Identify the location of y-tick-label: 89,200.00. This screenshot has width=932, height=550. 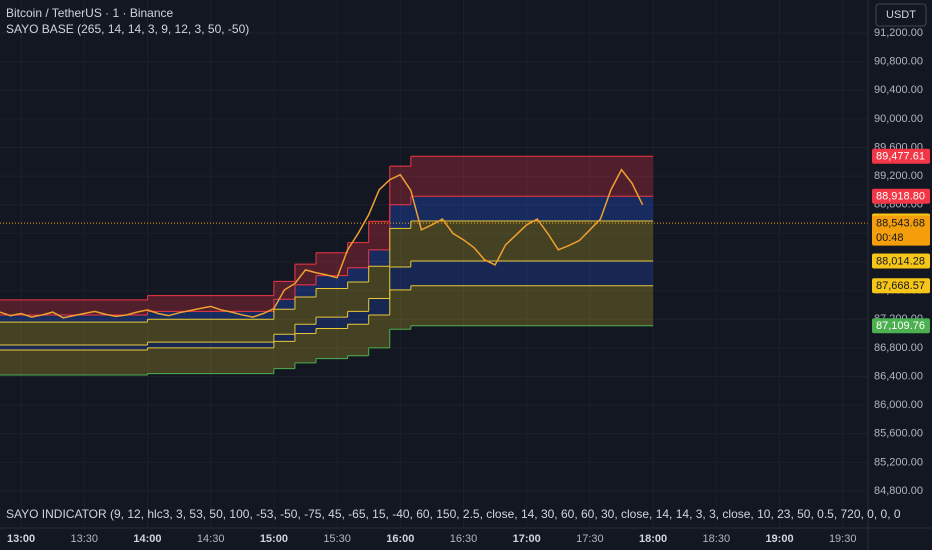
(898, 176).